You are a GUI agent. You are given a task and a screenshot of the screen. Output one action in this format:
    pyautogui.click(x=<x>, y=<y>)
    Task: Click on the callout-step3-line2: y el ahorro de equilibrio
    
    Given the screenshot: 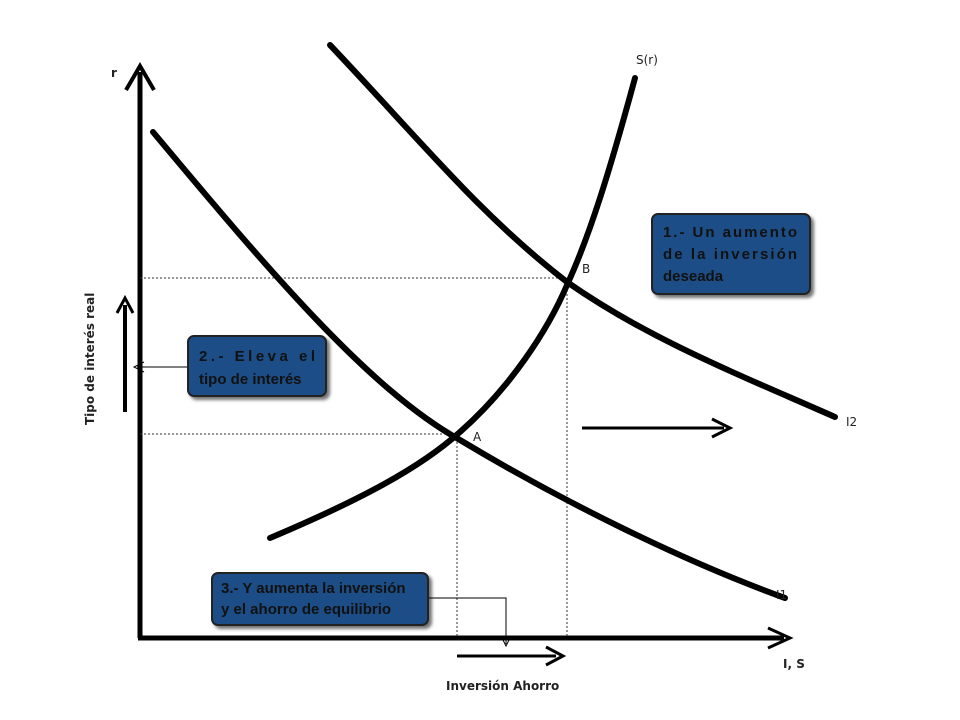 What is the action you would take?
    pyautogui.click(x=306, y=609)
    